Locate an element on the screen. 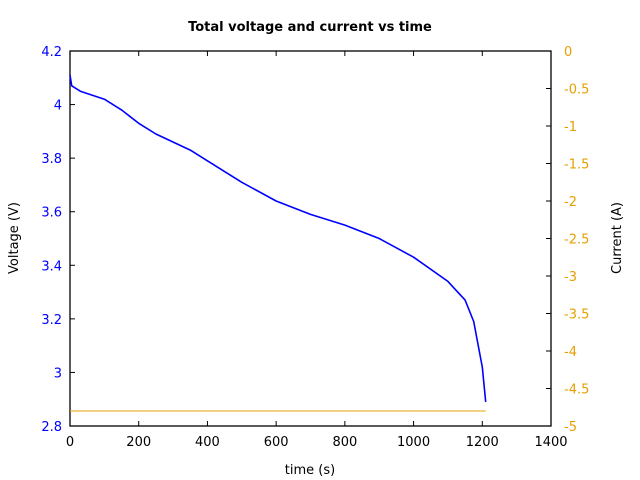 The height and width of the screenshot is (480, 640). x-tick-label: 0 is located at coordinates (70, 442).